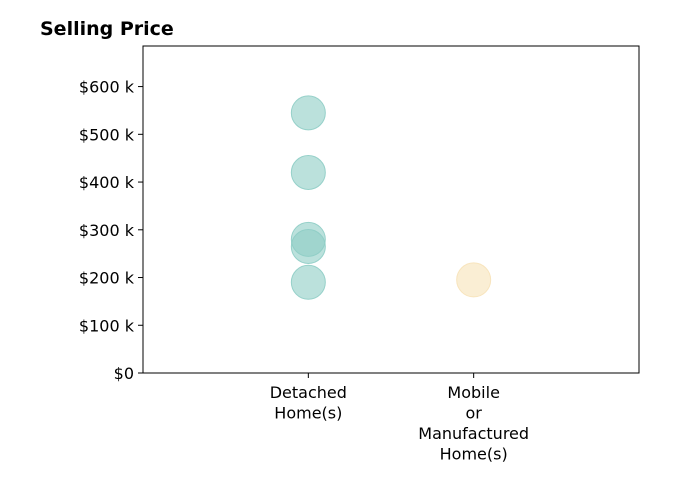  I want to click on y-tick-label: $200 k, so click(107, 278).